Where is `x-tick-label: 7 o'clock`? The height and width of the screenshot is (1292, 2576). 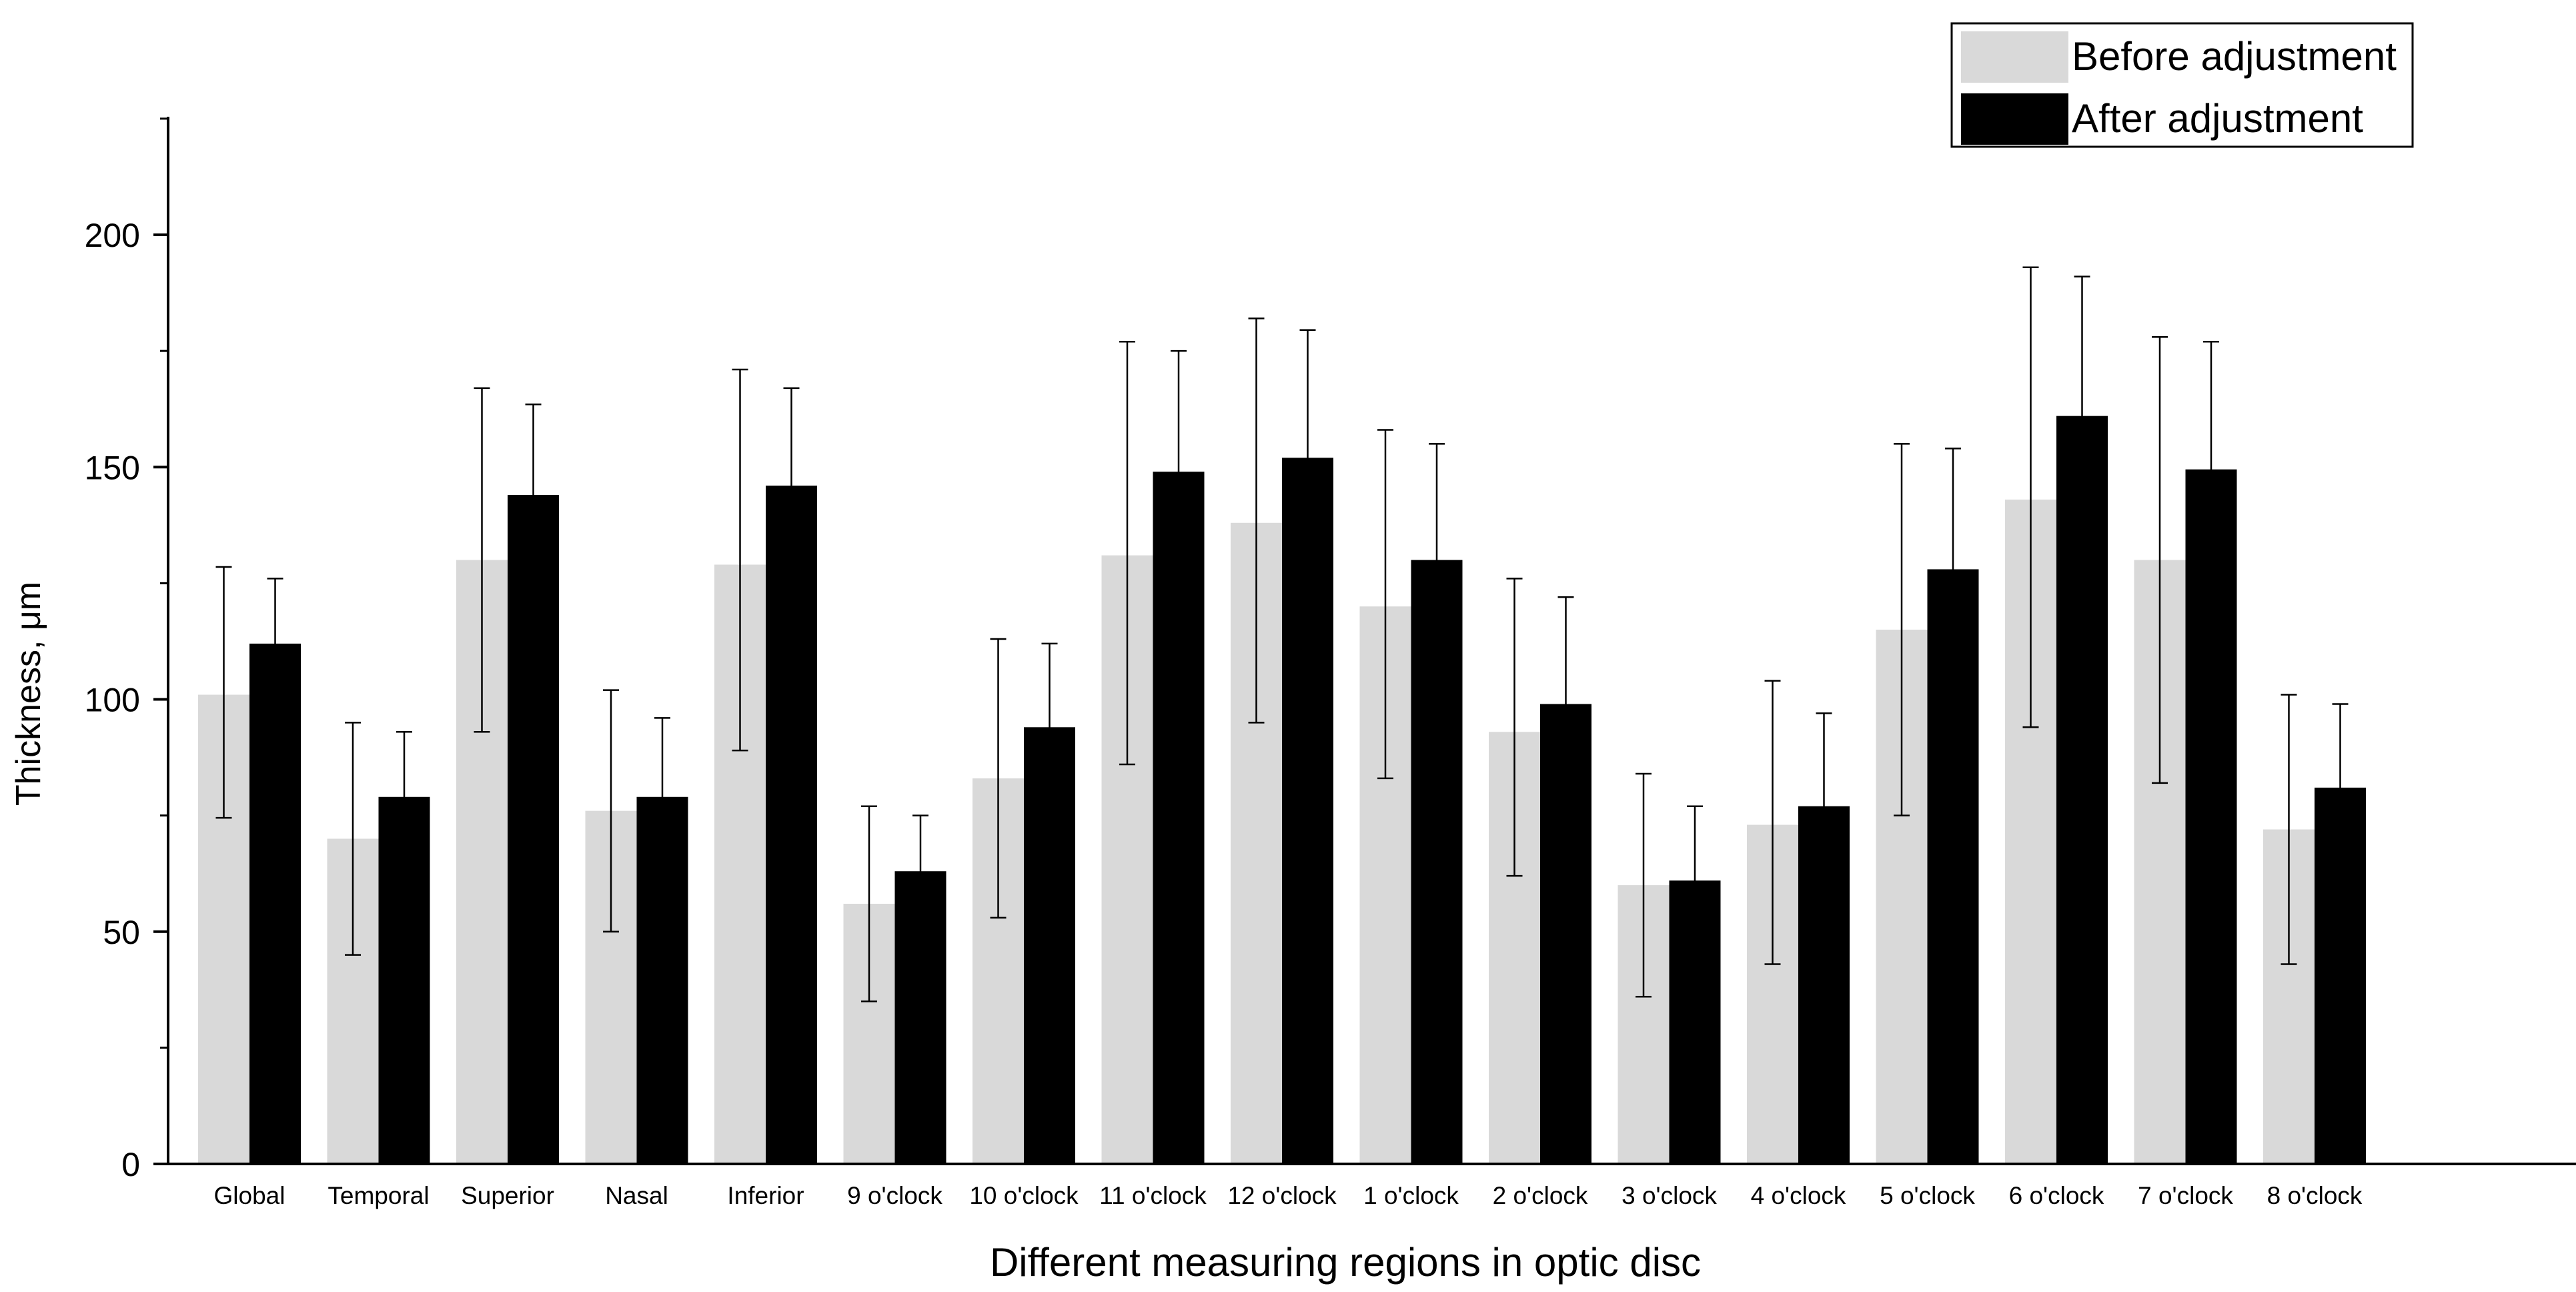 x-tick-label: 7 o'clock is located at coordinates (2185, 1195).